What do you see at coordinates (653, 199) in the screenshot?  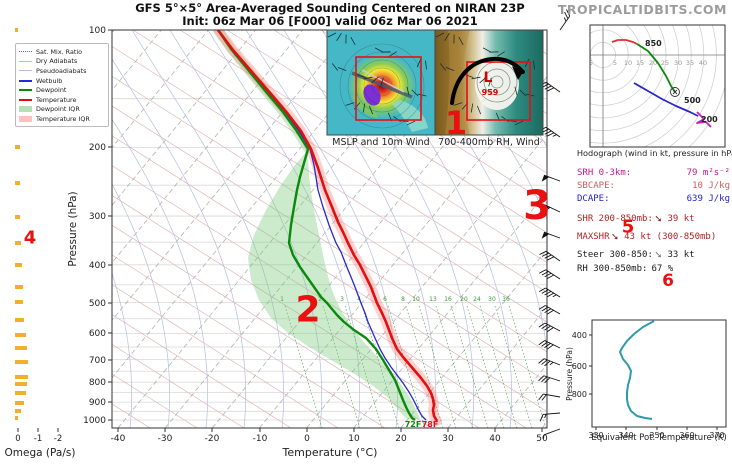 I see `stat-row-dcape-: DCAPE: 639 J/kg` at bounding box center [653, 199].